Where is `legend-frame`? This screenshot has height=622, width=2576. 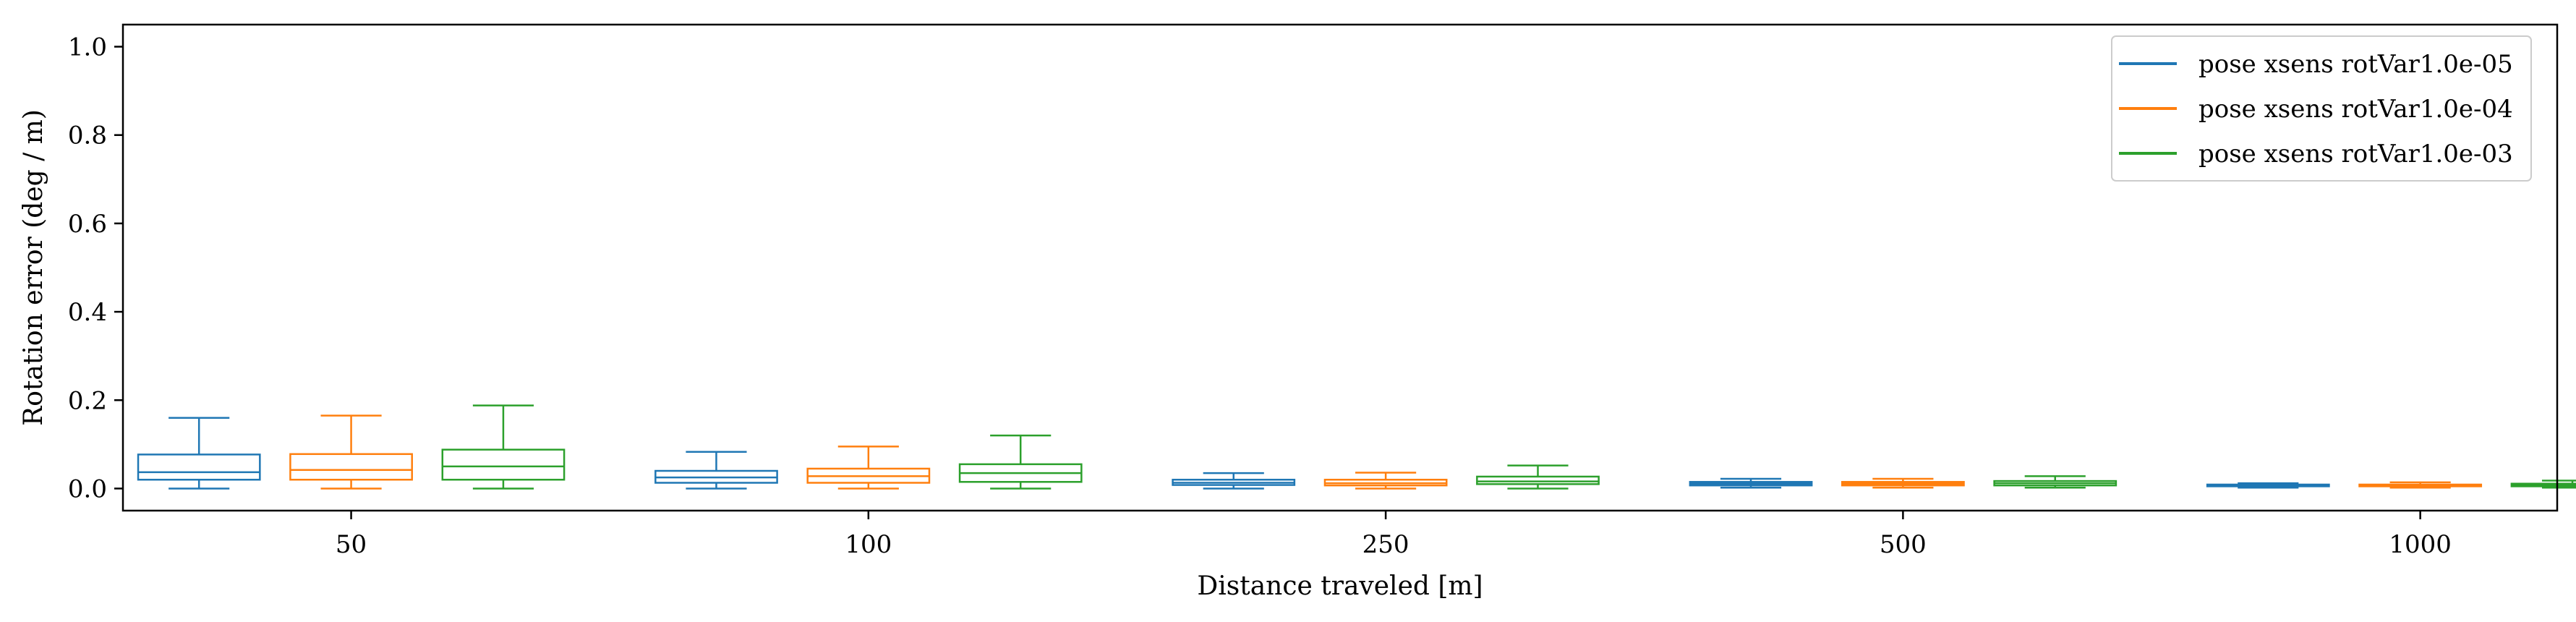 legend-frame is located at coordinates (2321, 108).